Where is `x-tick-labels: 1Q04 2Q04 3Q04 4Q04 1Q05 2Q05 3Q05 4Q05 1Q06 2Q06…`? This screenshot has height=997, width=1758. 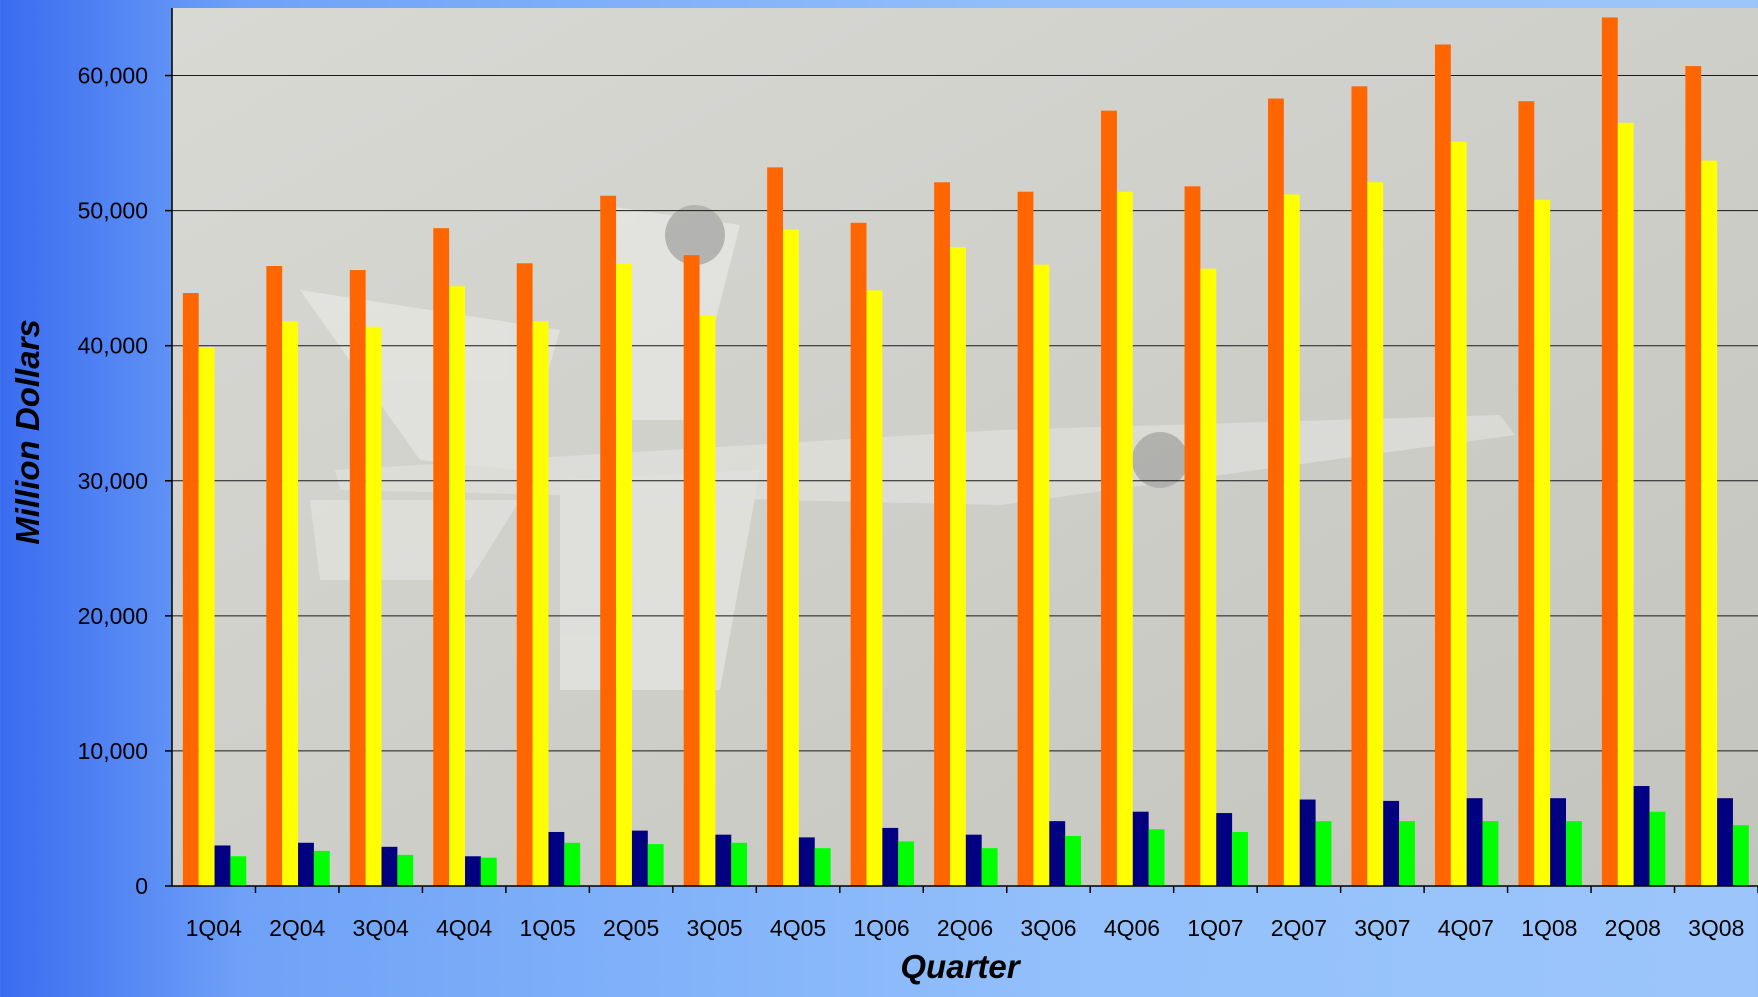 x-tick-labels: 1Q04 2Q04 3Q04 4Q04 1Q05 2Q05 3Q05 4Q05 1Q06 2Q06… is located at coordinates (972, 913).